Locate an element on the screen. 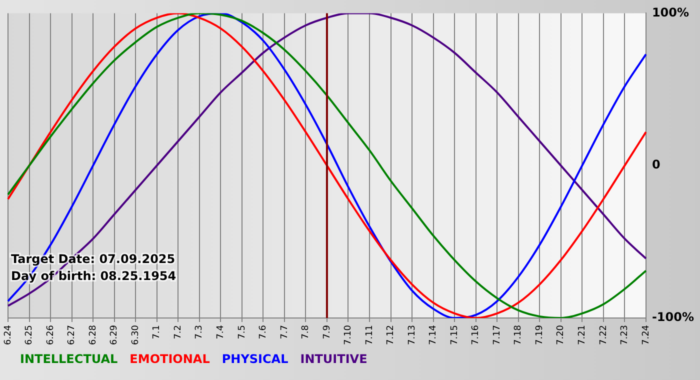 This screenshot has width=700, height=380. x-tick-label: 6.24 is located at coordinates (8, 335).